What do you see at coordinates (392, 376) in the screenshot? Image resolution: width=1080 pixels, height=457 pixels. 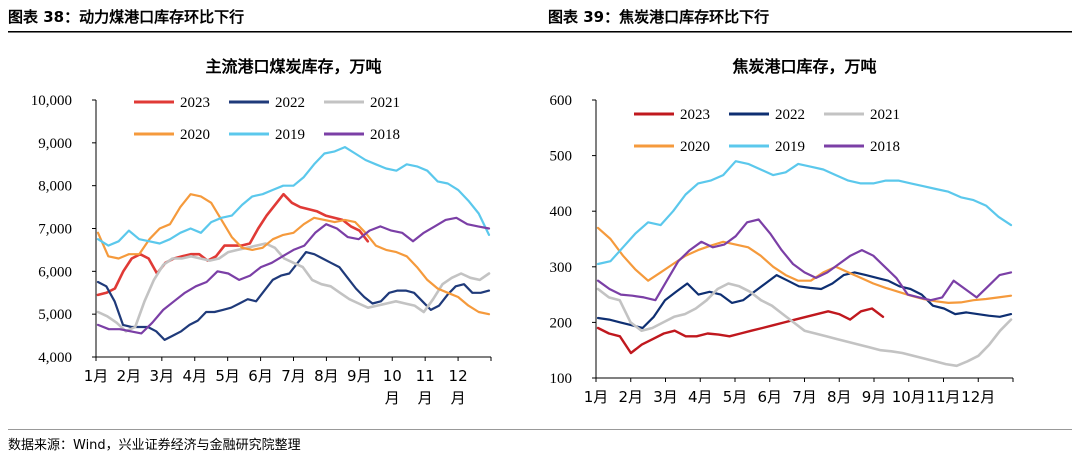 I see `x-tick-label: 10` at bounding box center [392, 376].